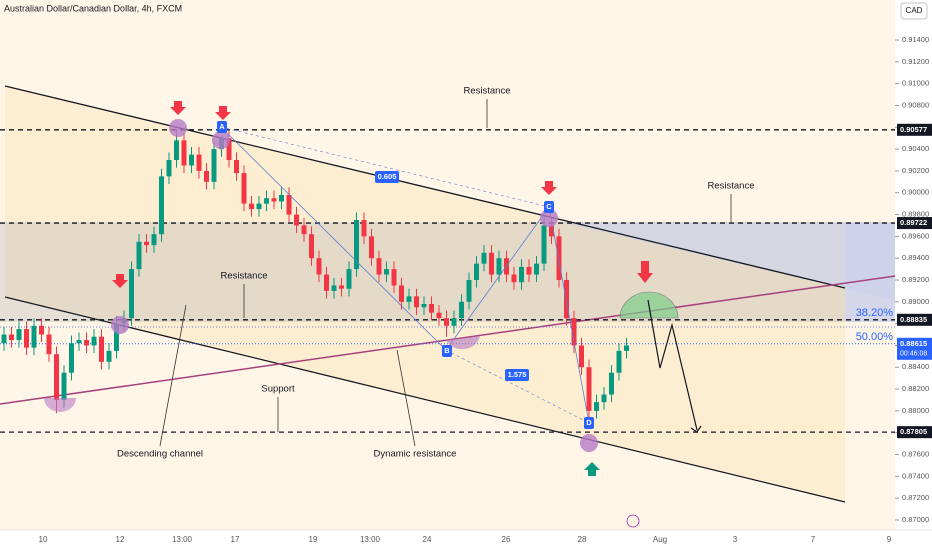  What do you see at coordinates (915, 301) in the screenshot?
I see `y-tick-label: 0.89000` at bounding box center [915, 301].